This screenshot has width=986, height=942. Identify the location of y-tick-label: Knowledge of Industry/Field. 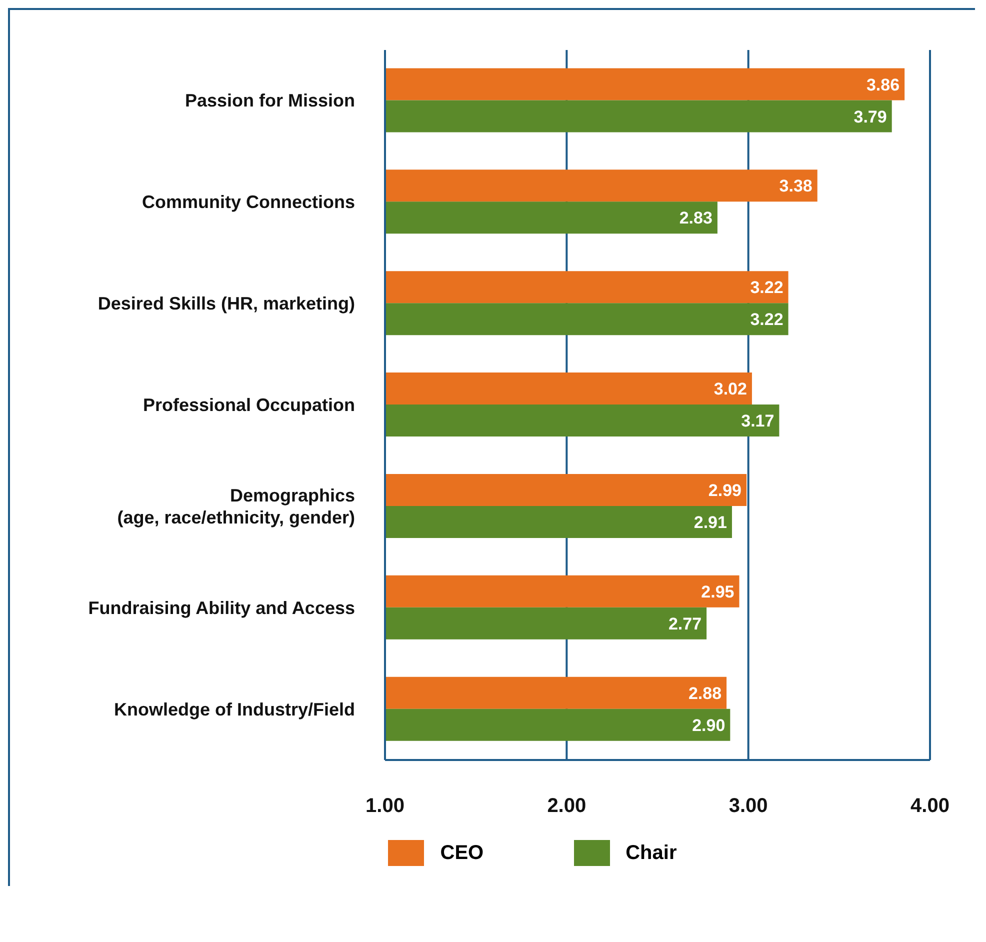
(234, 709).